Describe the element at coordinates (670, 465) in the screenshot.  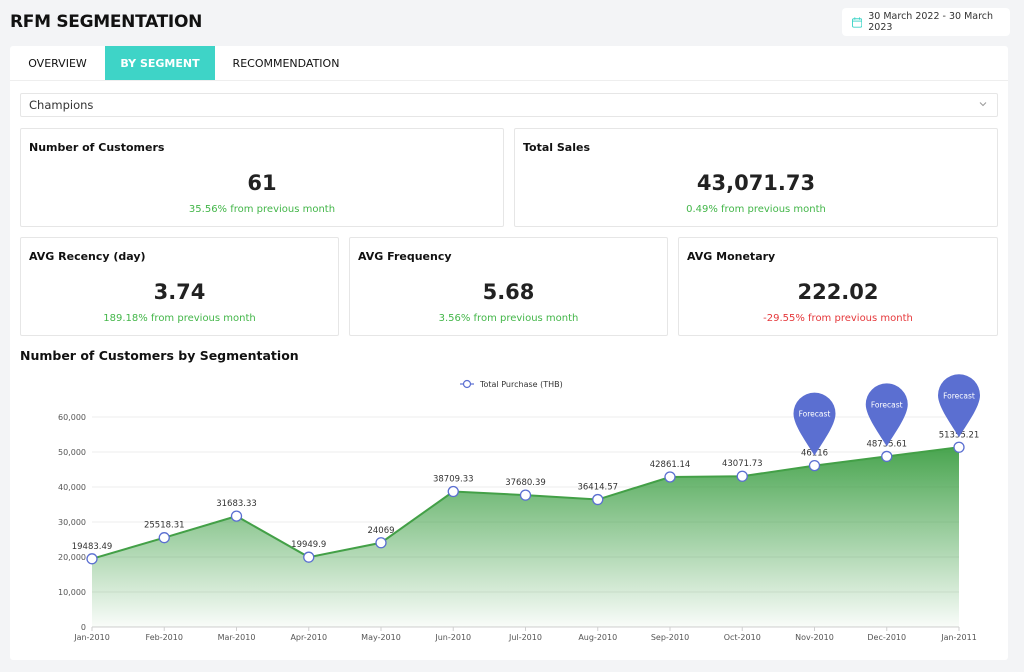
I see `data-label: 42861.14` at that location.